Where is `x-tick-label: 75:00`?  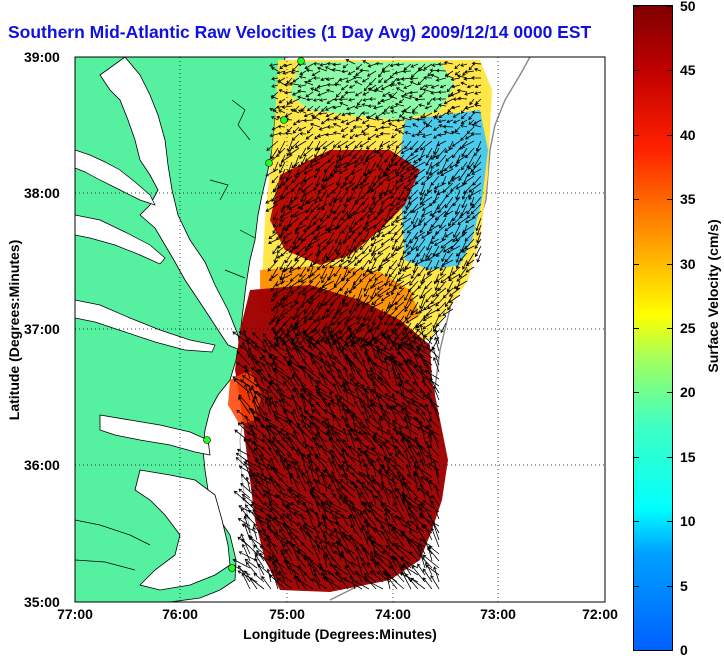 x-tick-label: 75:00 is located at coordinates (287, 614).